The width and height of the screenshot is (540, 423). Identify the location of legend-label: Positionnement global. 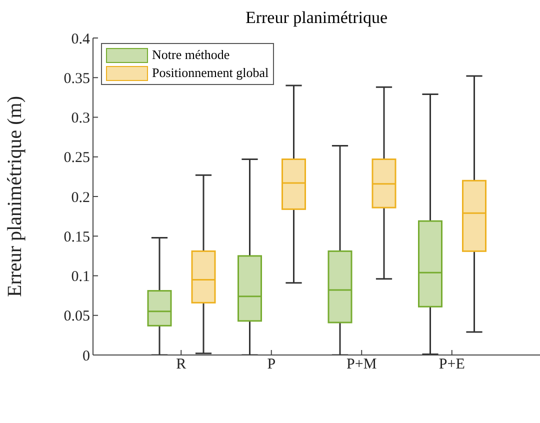
(210, 73).